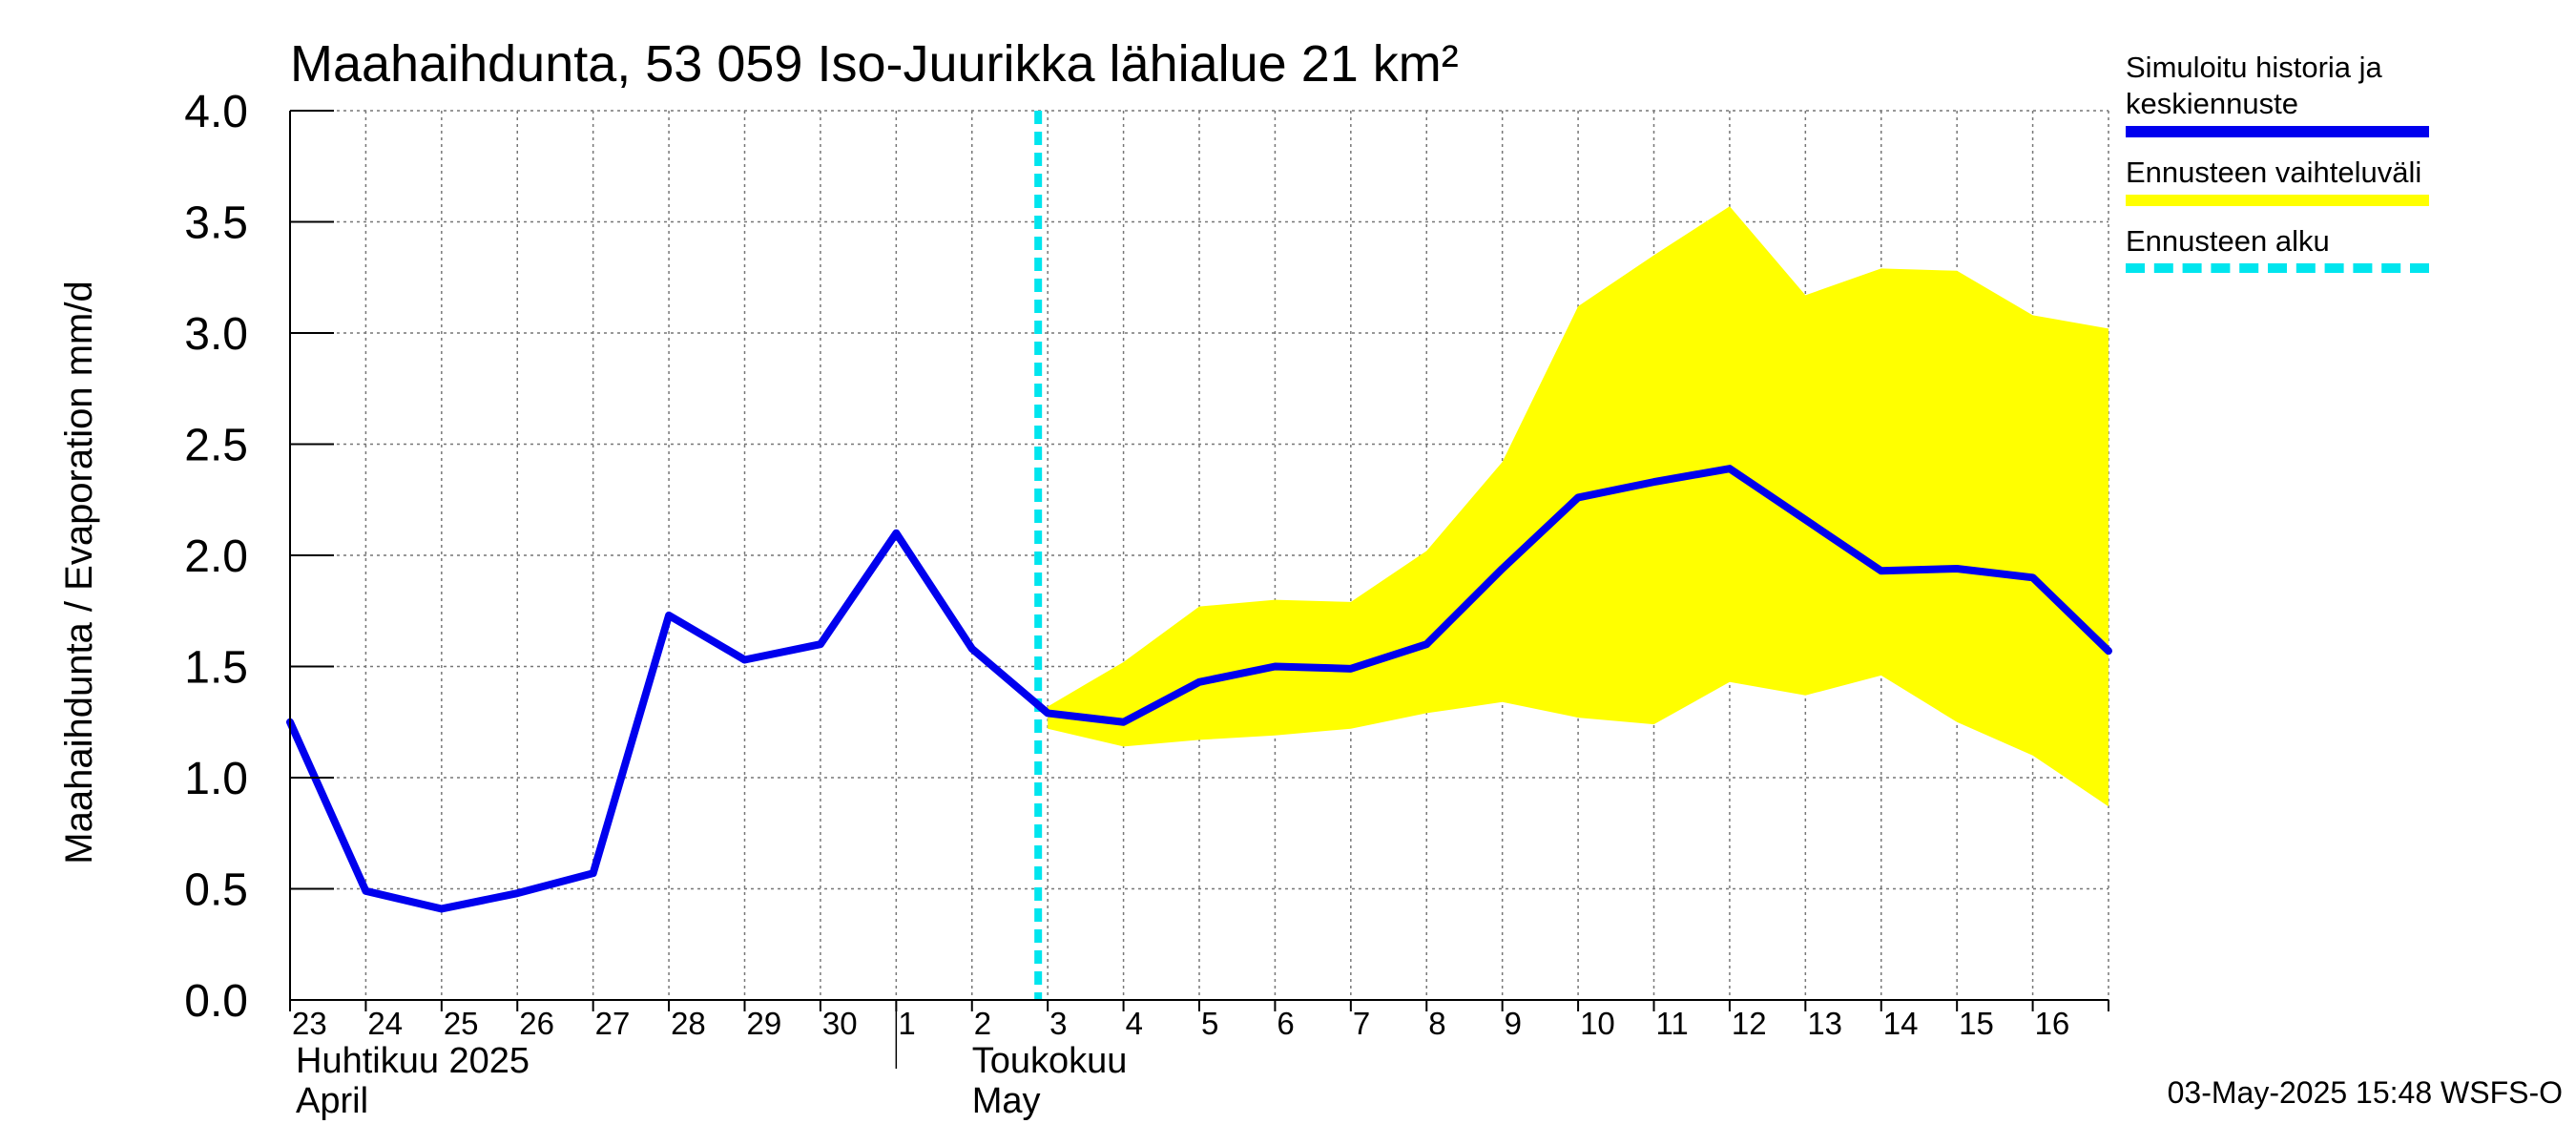 This screenshot has height=1145, width=2576. What do you see at coordinates (1209, 1023) in the screenshot?
I see `x-tick-label: 5` at bounding box center [1209, 1023].